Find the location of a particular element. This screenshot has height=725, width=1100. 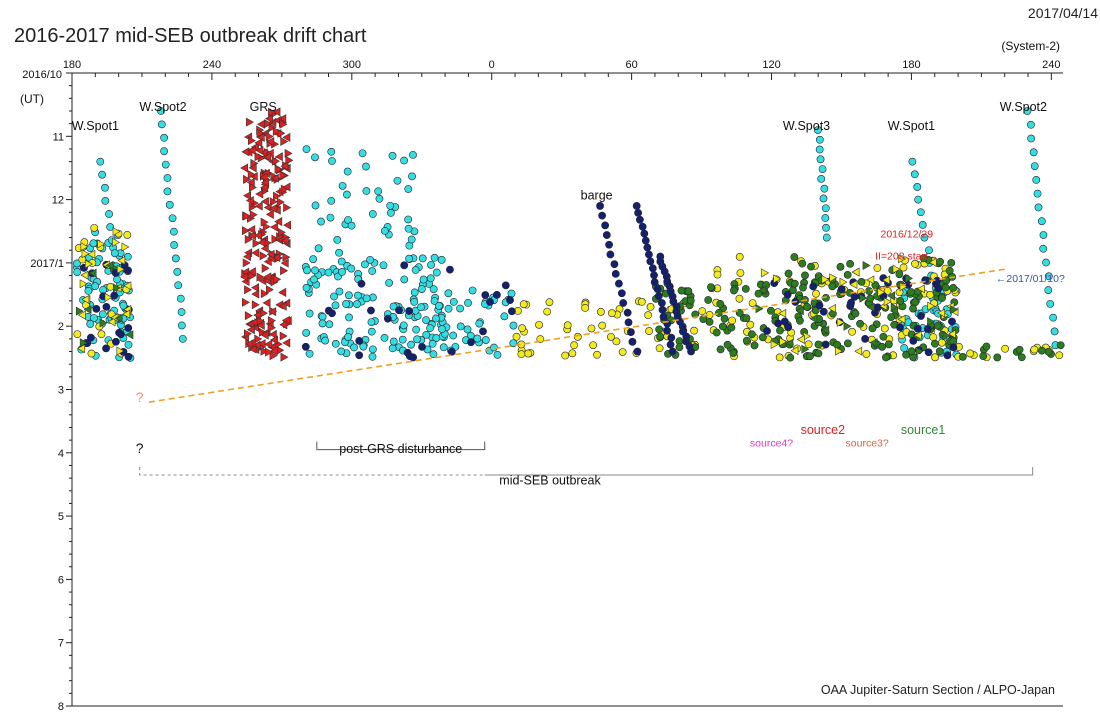

y-tick-label: 12 is located at coordinates (58, 201).